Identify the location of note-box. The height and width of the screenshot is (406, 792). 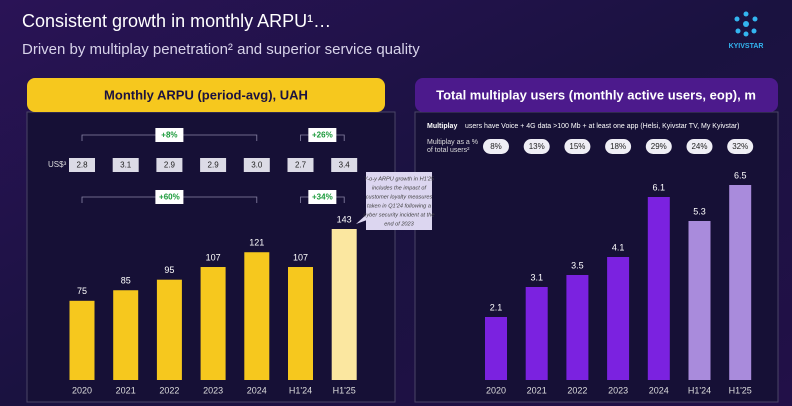
(399, 201).